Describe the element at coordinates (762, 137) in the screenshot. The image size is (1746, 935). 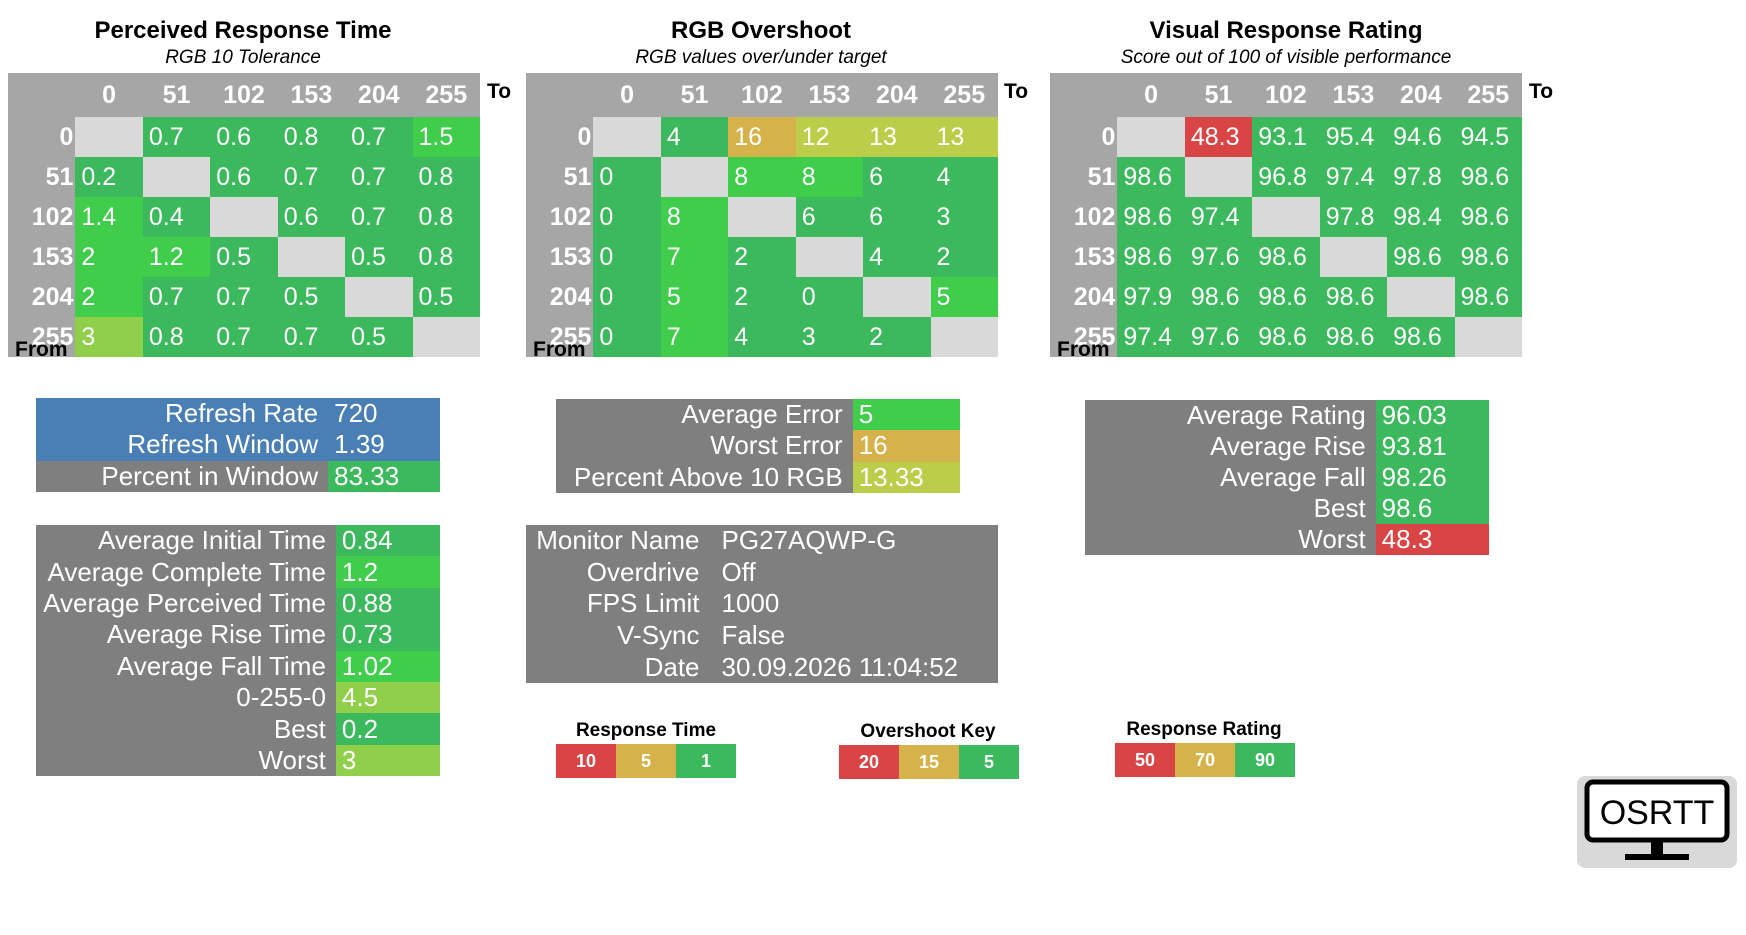
I see `heatmap-cell: 16` at that location.